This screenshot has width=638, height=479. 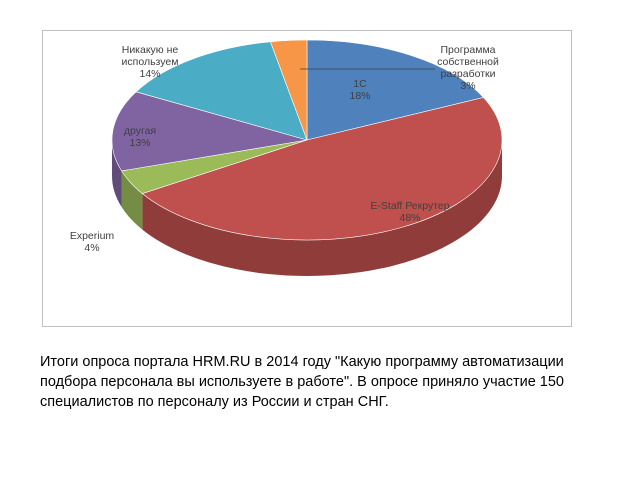 I want to click on data-label: Программа собственной разработки 3%, so click(x=468, y=68).